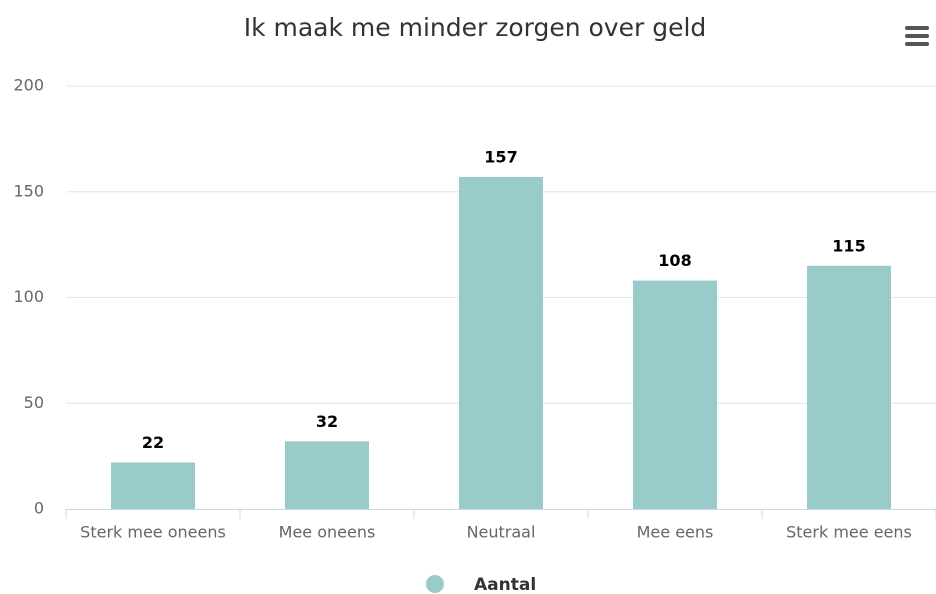 The height and width of the screenshot is (594, 936). Describe the element at coordinates (34, 402) in the screenshot. I see `y-tick-label: 50` at that location.